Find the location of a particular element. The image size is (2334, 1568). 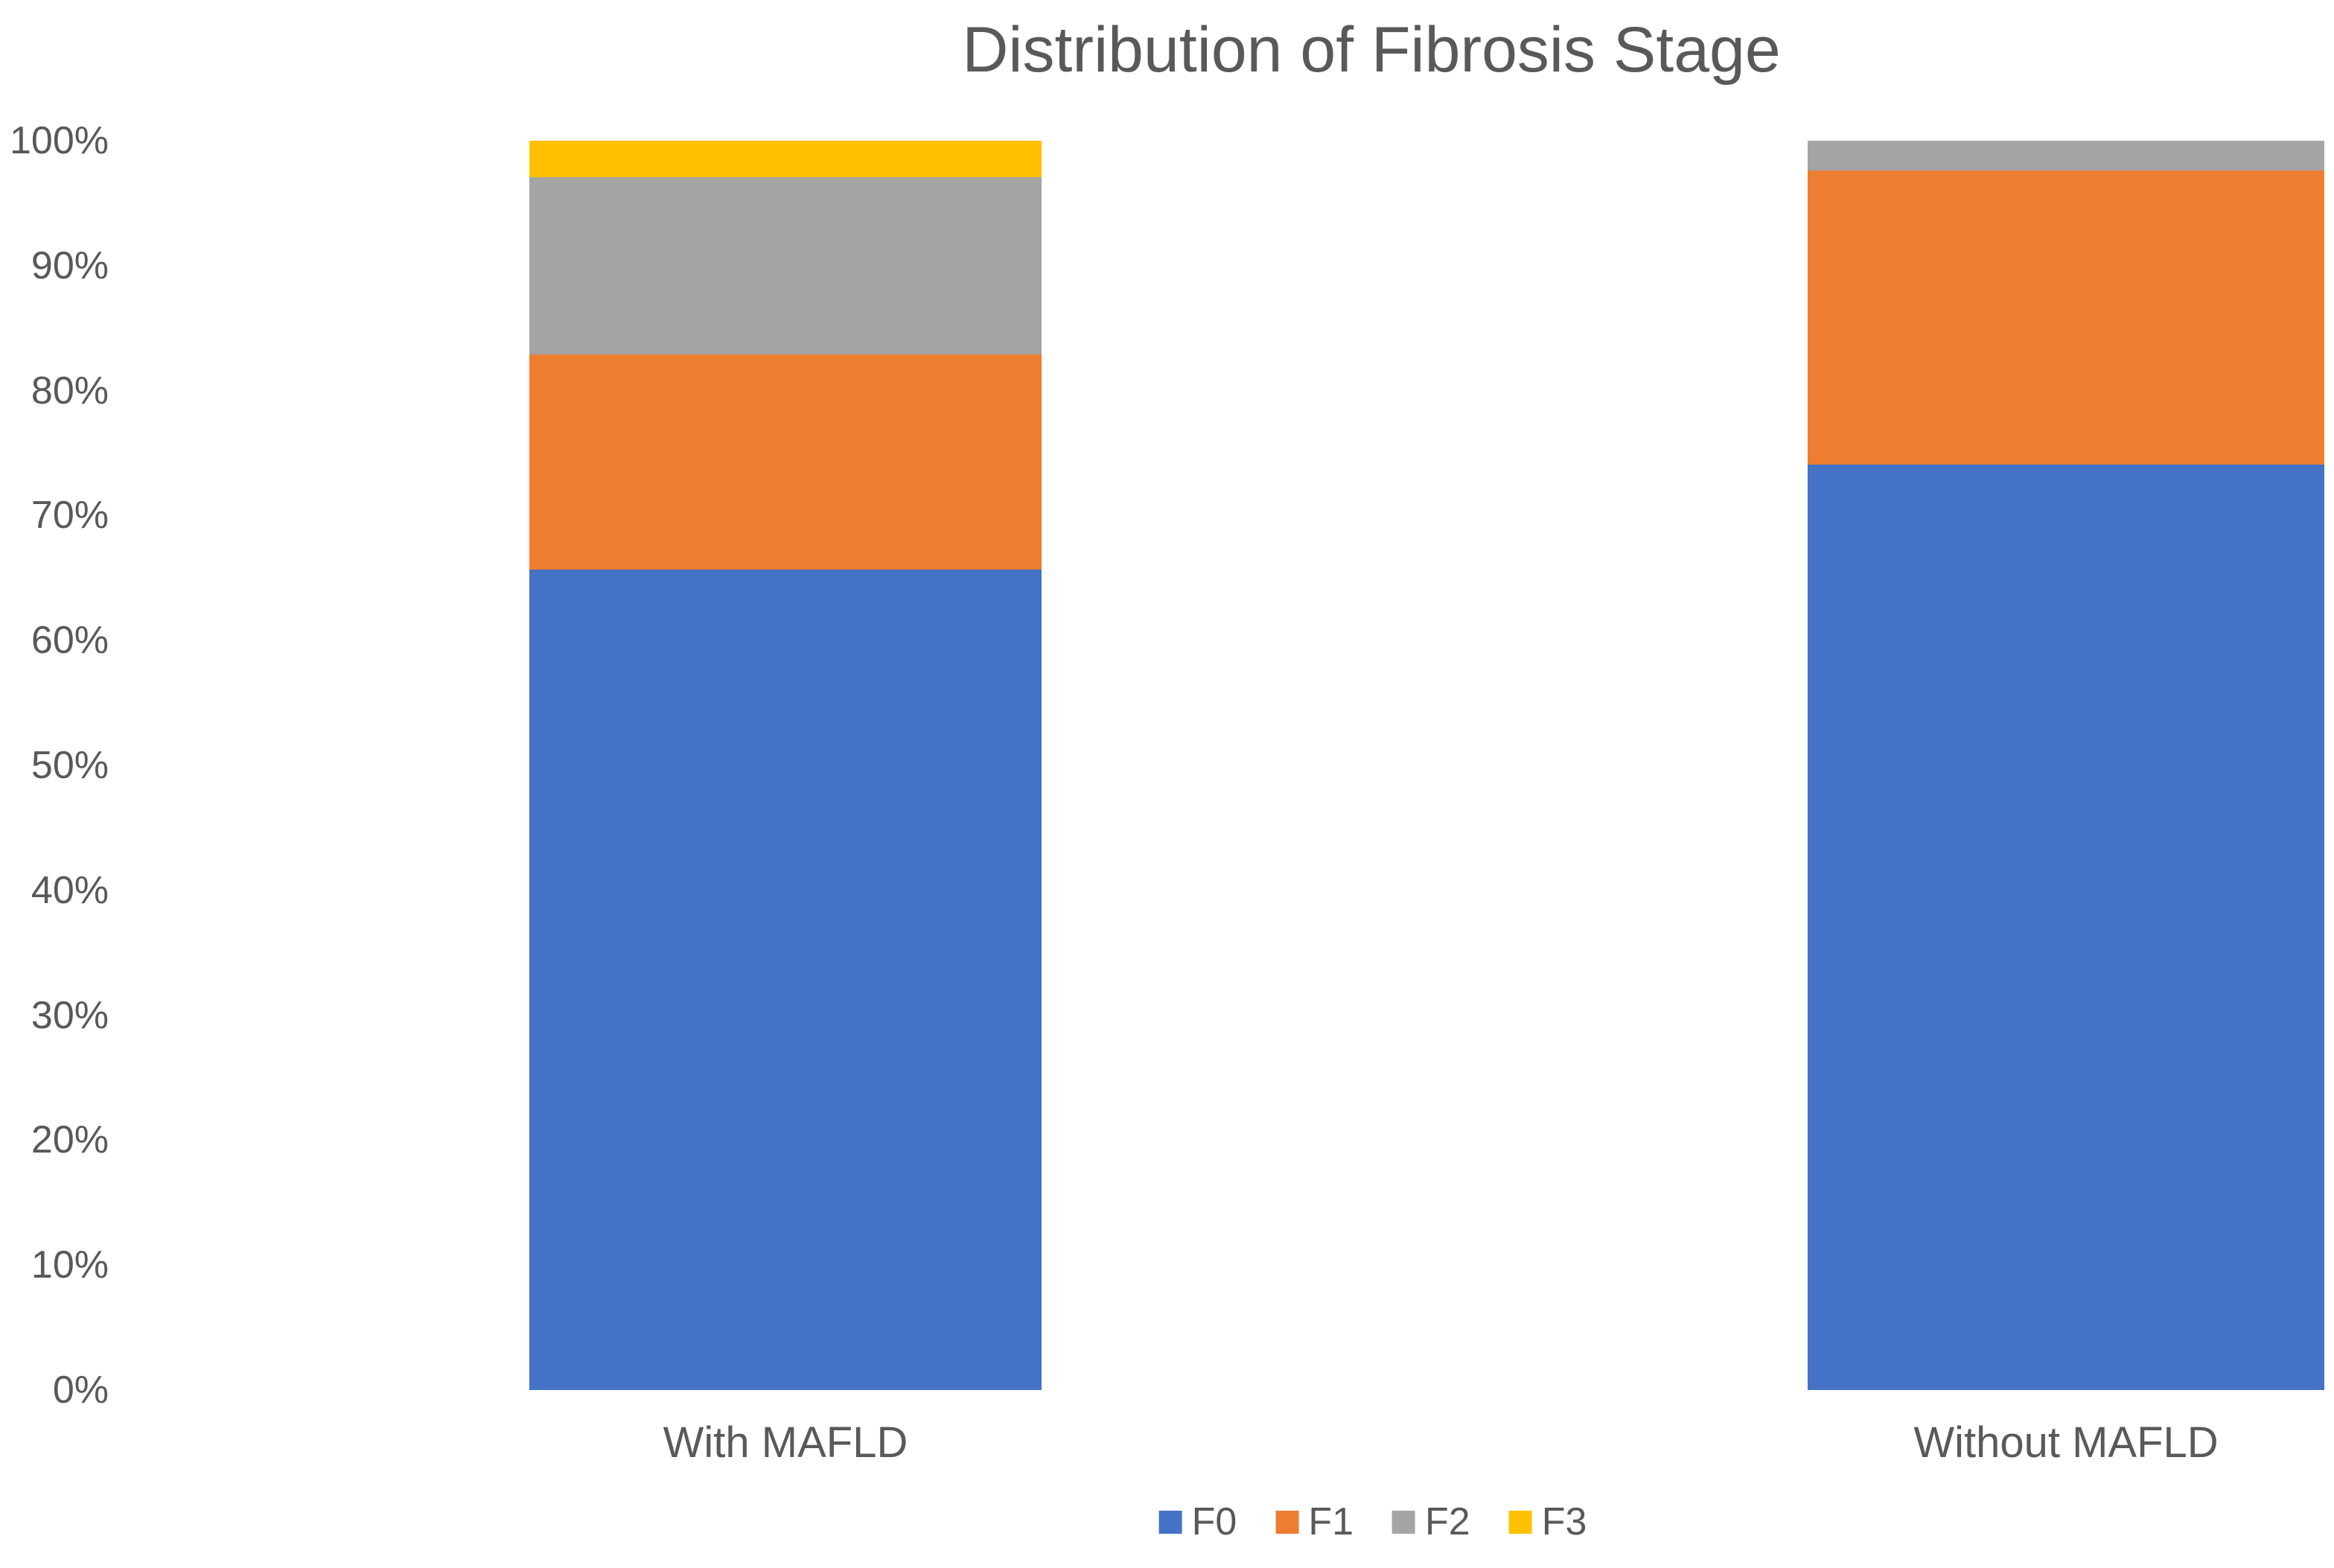

y-axis-tick-label: 100% is located at coordinates (59, 140).